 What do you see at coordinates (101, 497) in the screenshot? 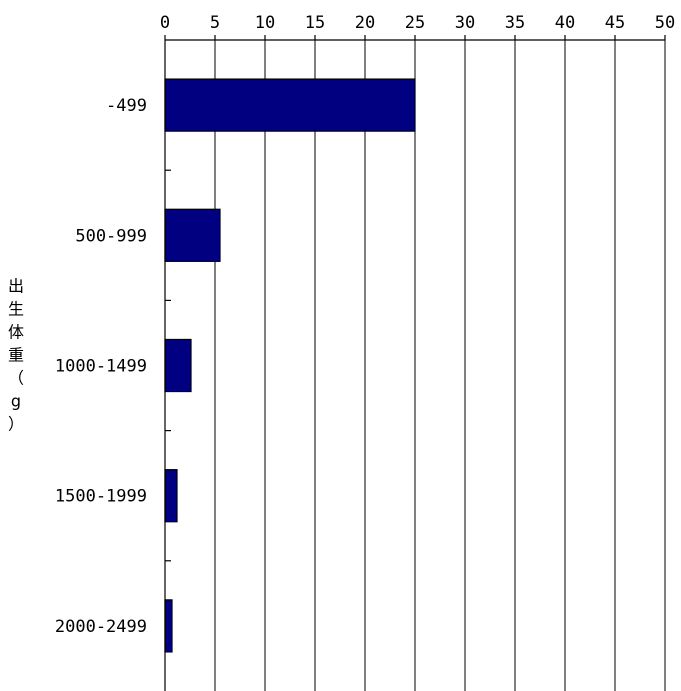
I see `category-label: 1500-1999` at bounding box center [101, 497].